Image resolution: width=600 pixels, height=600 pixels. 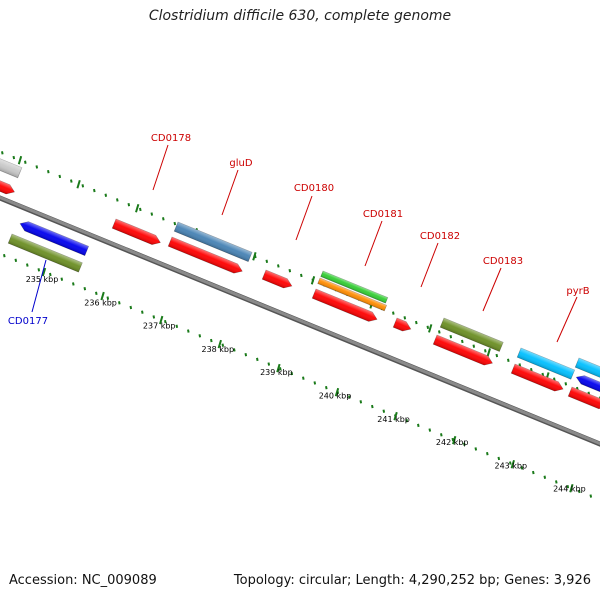 I want to click on feature-blue-partial-shine, so click(x=588, y=384).